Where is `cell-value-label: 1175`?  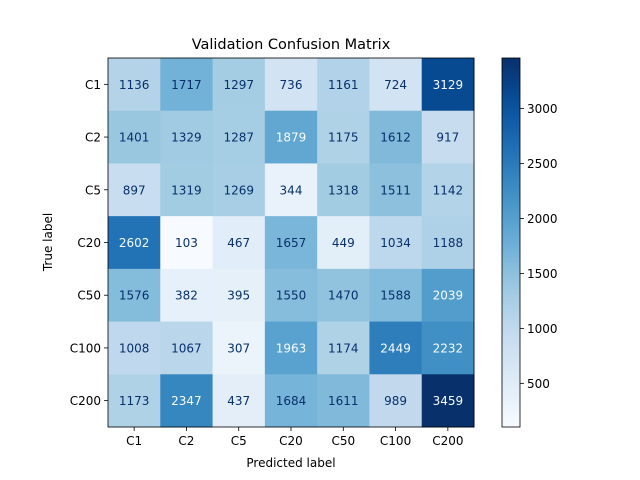
cell-value-label: 1175 is located at coordinates (343, 138).